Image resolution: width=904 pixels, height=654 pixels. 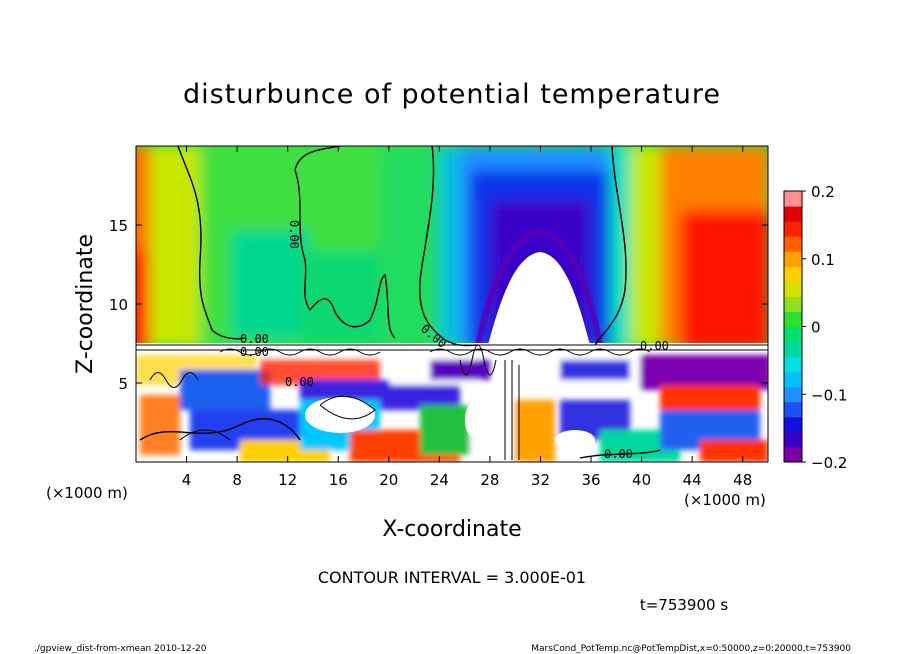 What do you see at coordinates (120, 649) in the screenshot?
I see `footer-left: ./gpview_dist-from-xmean 2010-12-20` at bounding box center [120, 649].